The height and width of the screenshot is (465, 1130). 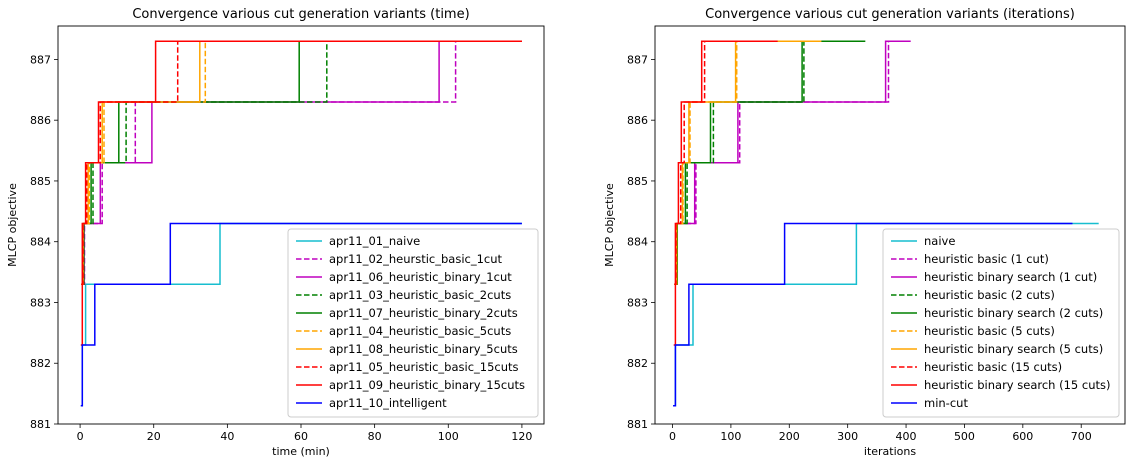 I want to click on legend-entry-2: heuristic basic (1 cut), so click(x=986, y=259).